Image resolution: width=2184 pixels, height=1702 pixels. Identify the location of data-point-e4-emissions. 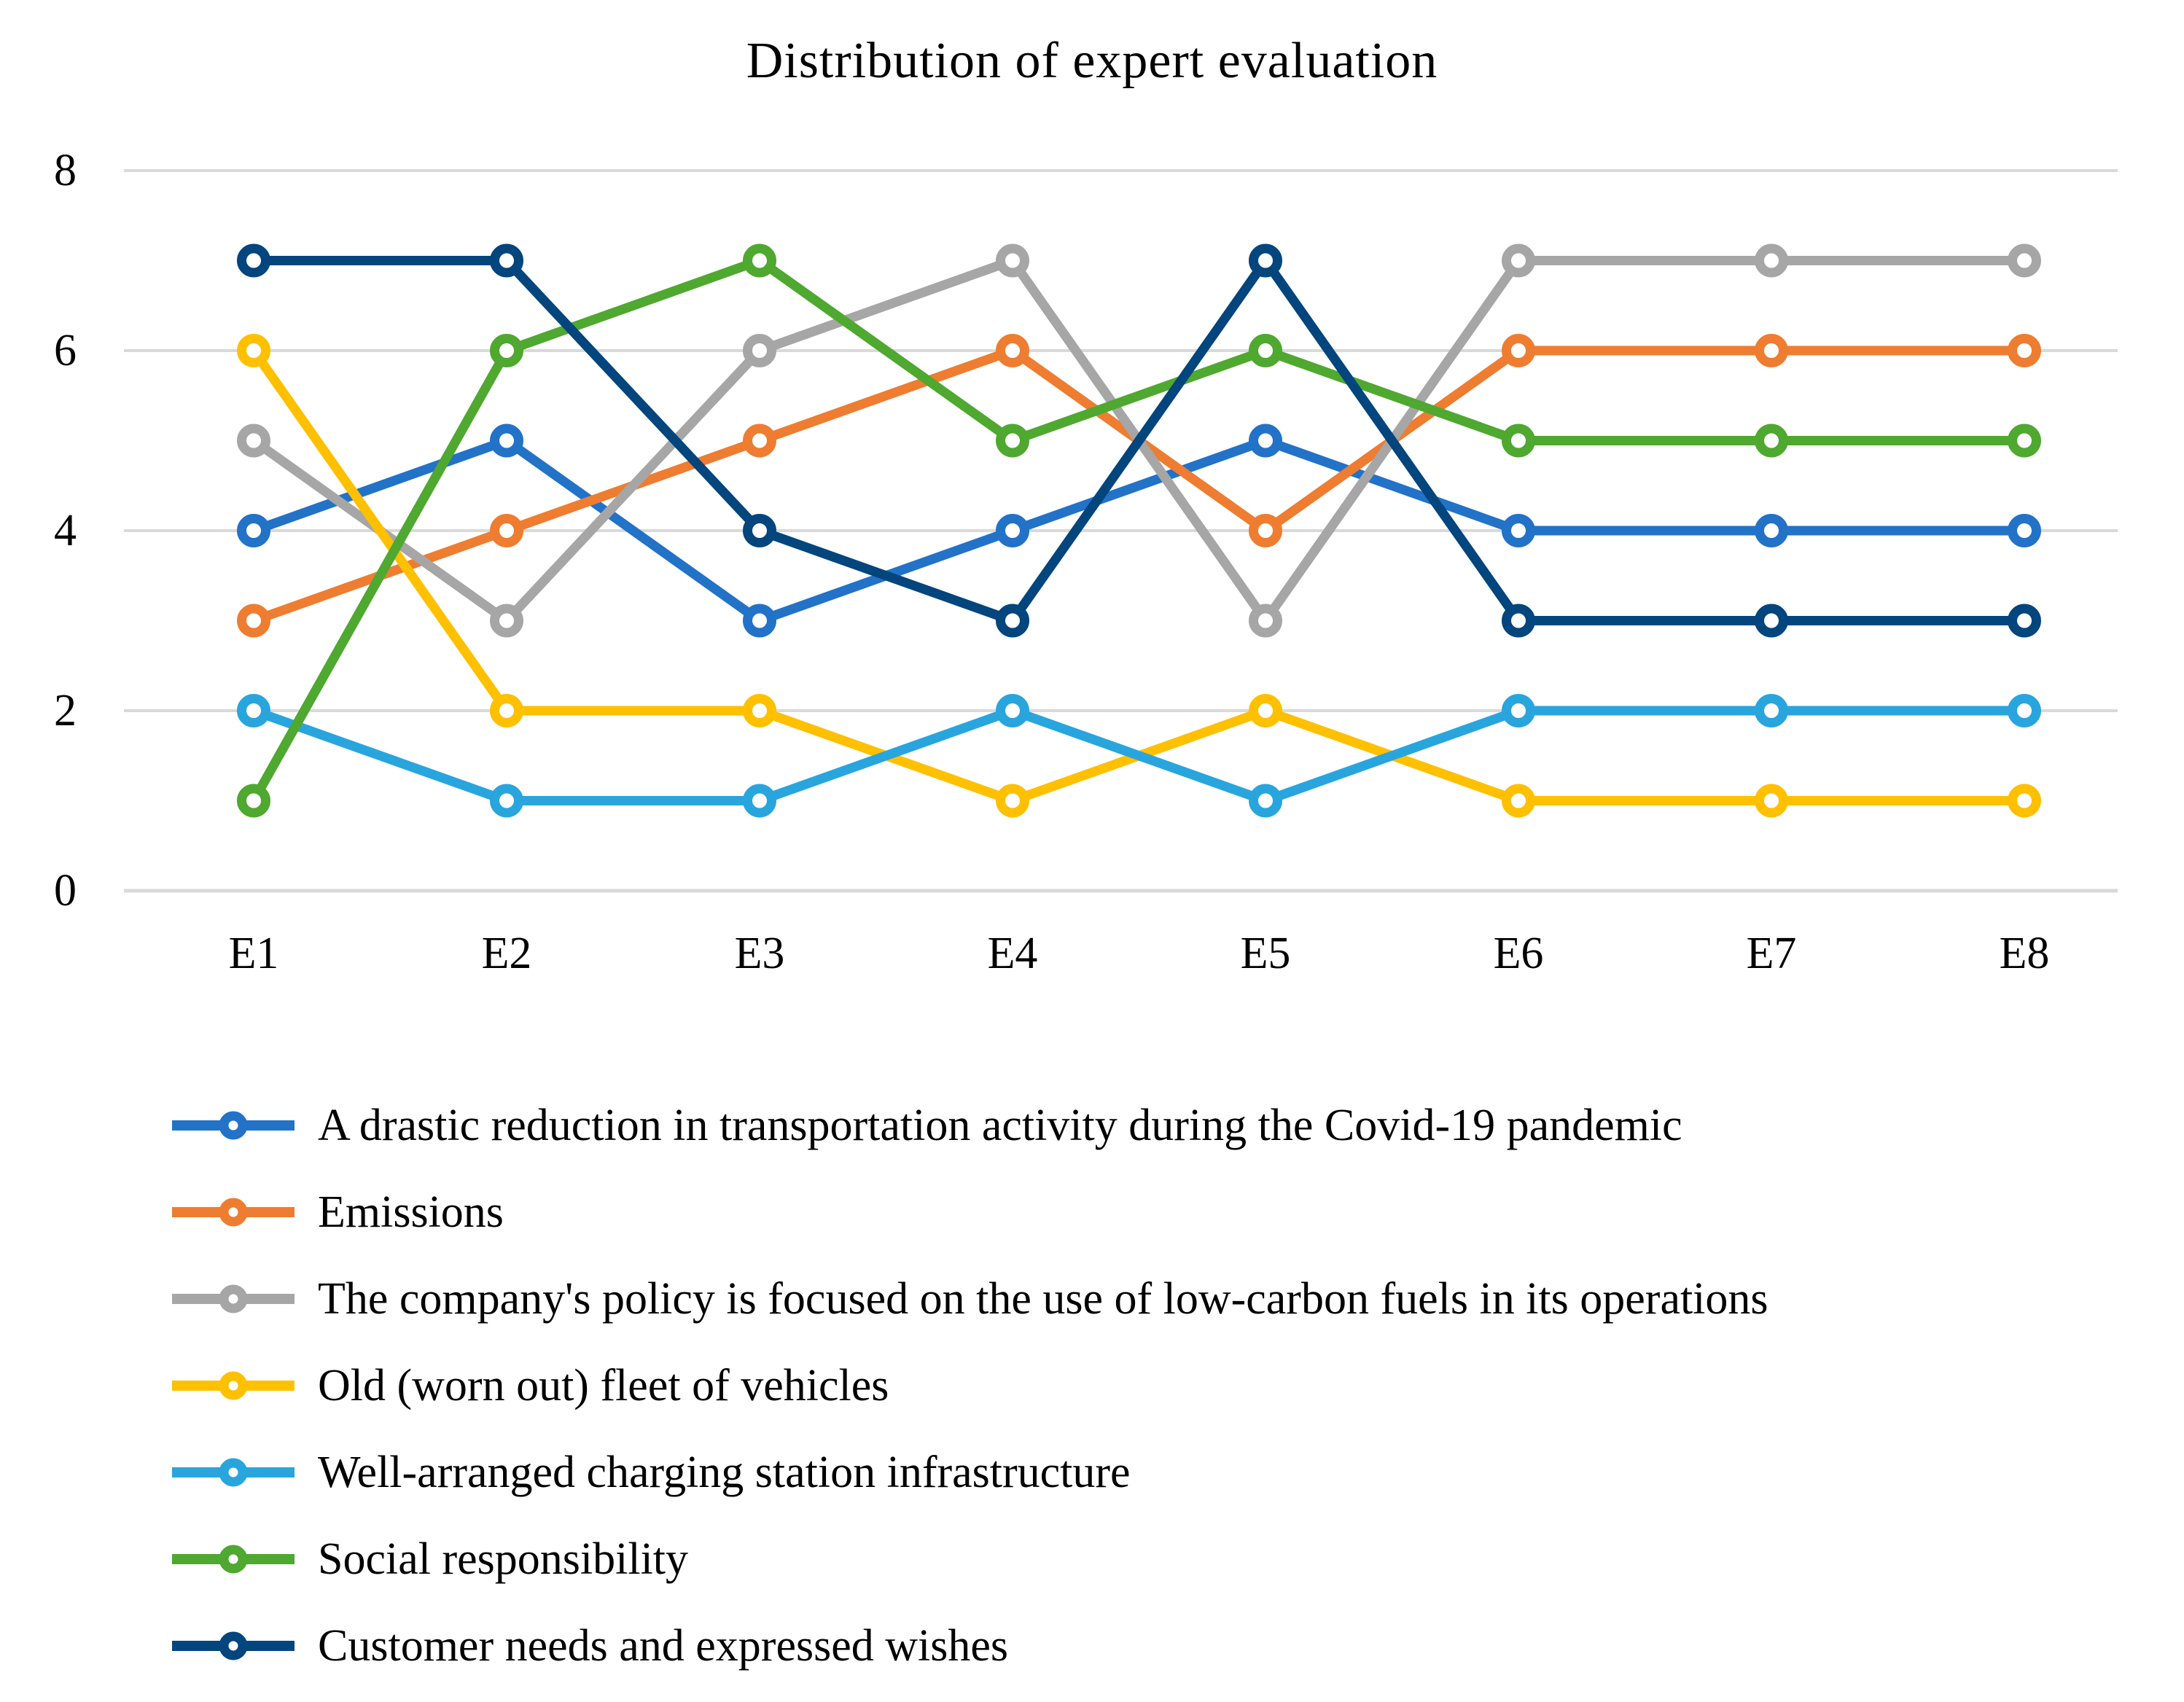
(1012, 350).